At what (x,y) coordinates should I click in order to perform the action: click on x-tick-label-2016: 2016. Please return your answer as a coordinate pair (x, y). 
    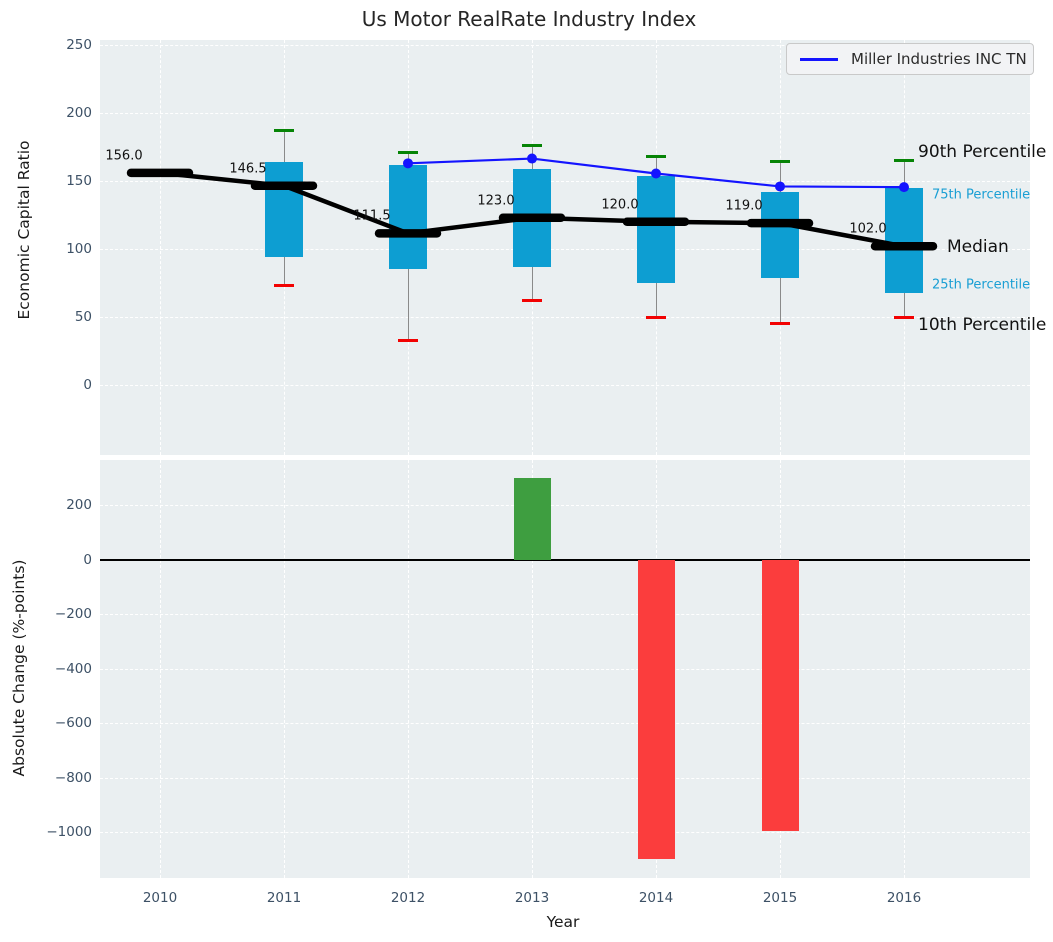
    Looking at the image, I should click on (904, 898).